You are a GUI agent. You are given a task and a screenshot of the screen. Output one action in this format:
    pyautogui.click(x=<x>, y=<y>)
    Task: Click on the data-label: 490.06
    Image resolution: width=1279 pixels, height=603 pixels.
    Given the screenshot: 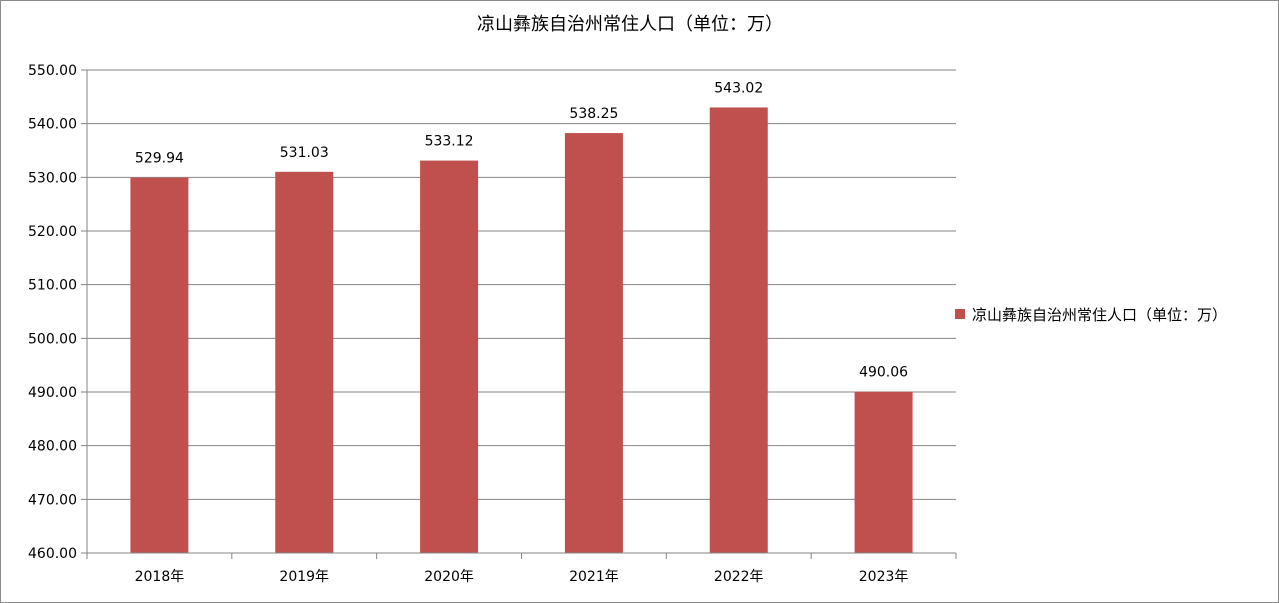 What is the action you would take?
    pyautogui.click(x=883, y=373)
    